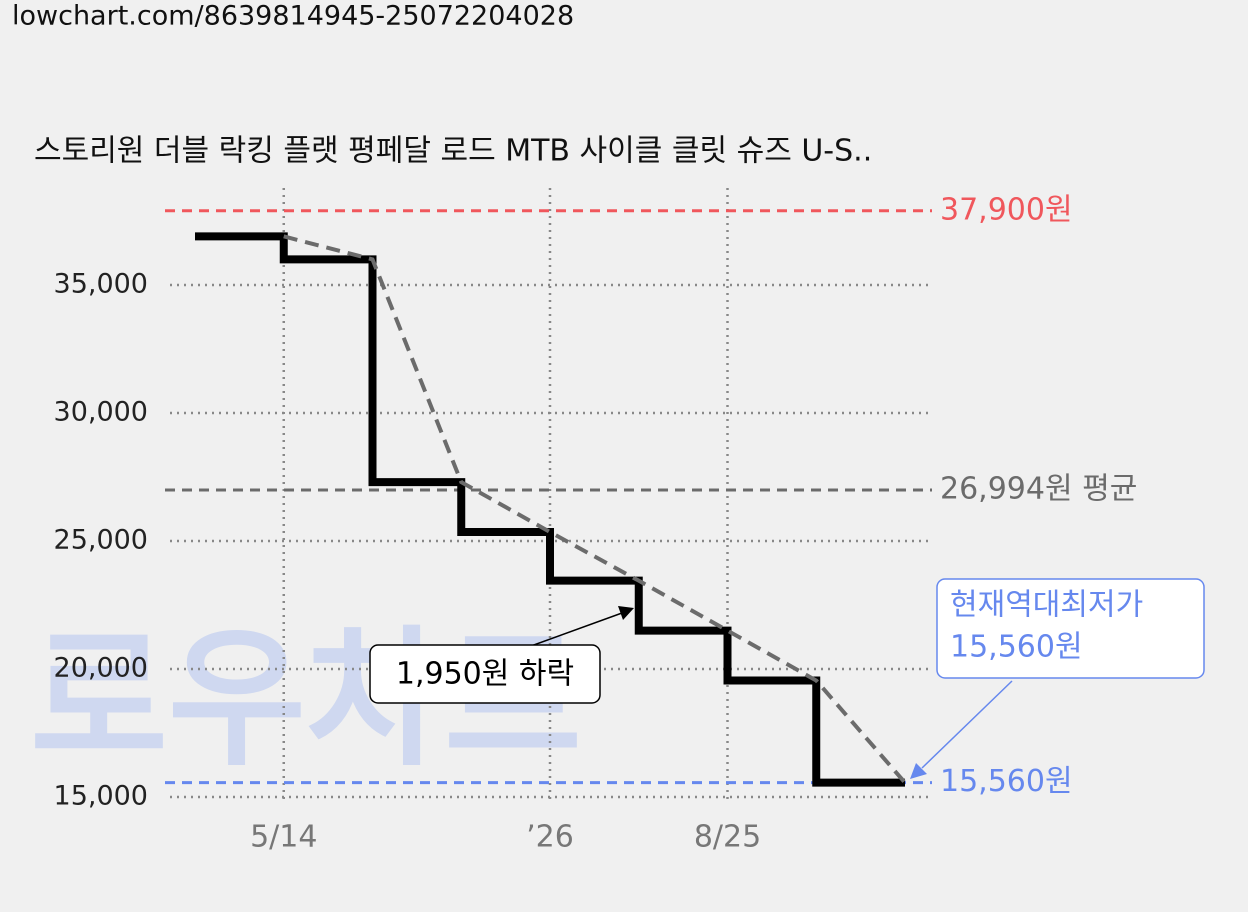 Image resolution: width=1248 pixels, height=912 pixels. I want to click on callout-text: 15,560원, so click(1016, 647).